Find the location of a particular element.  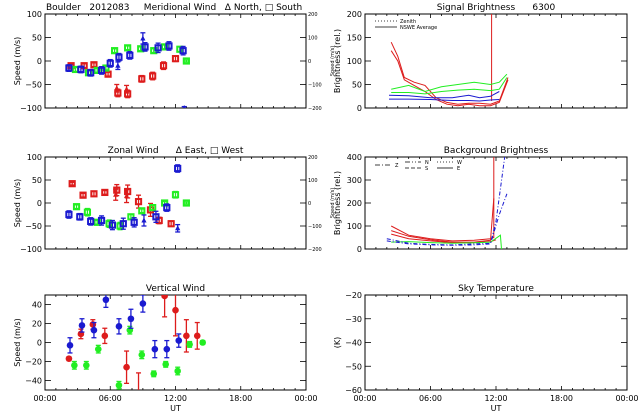

chart-title: Signal Brightness 6300 is located at coordinates (496, 8).